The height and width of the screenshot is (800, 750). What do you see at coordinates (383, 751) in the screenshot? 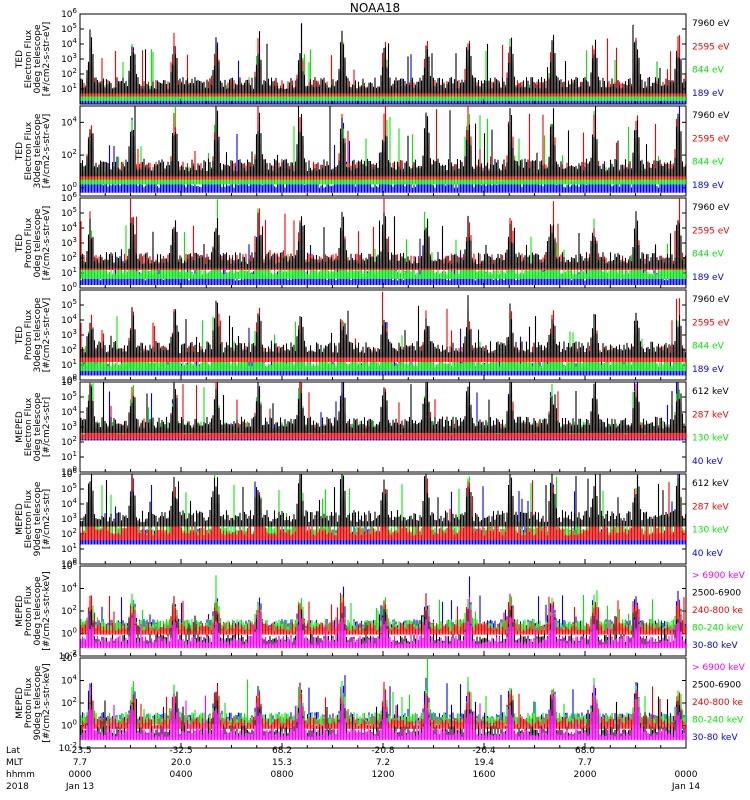
I see `x-tick-lat: -20.8` at bounding box center [383, 751].